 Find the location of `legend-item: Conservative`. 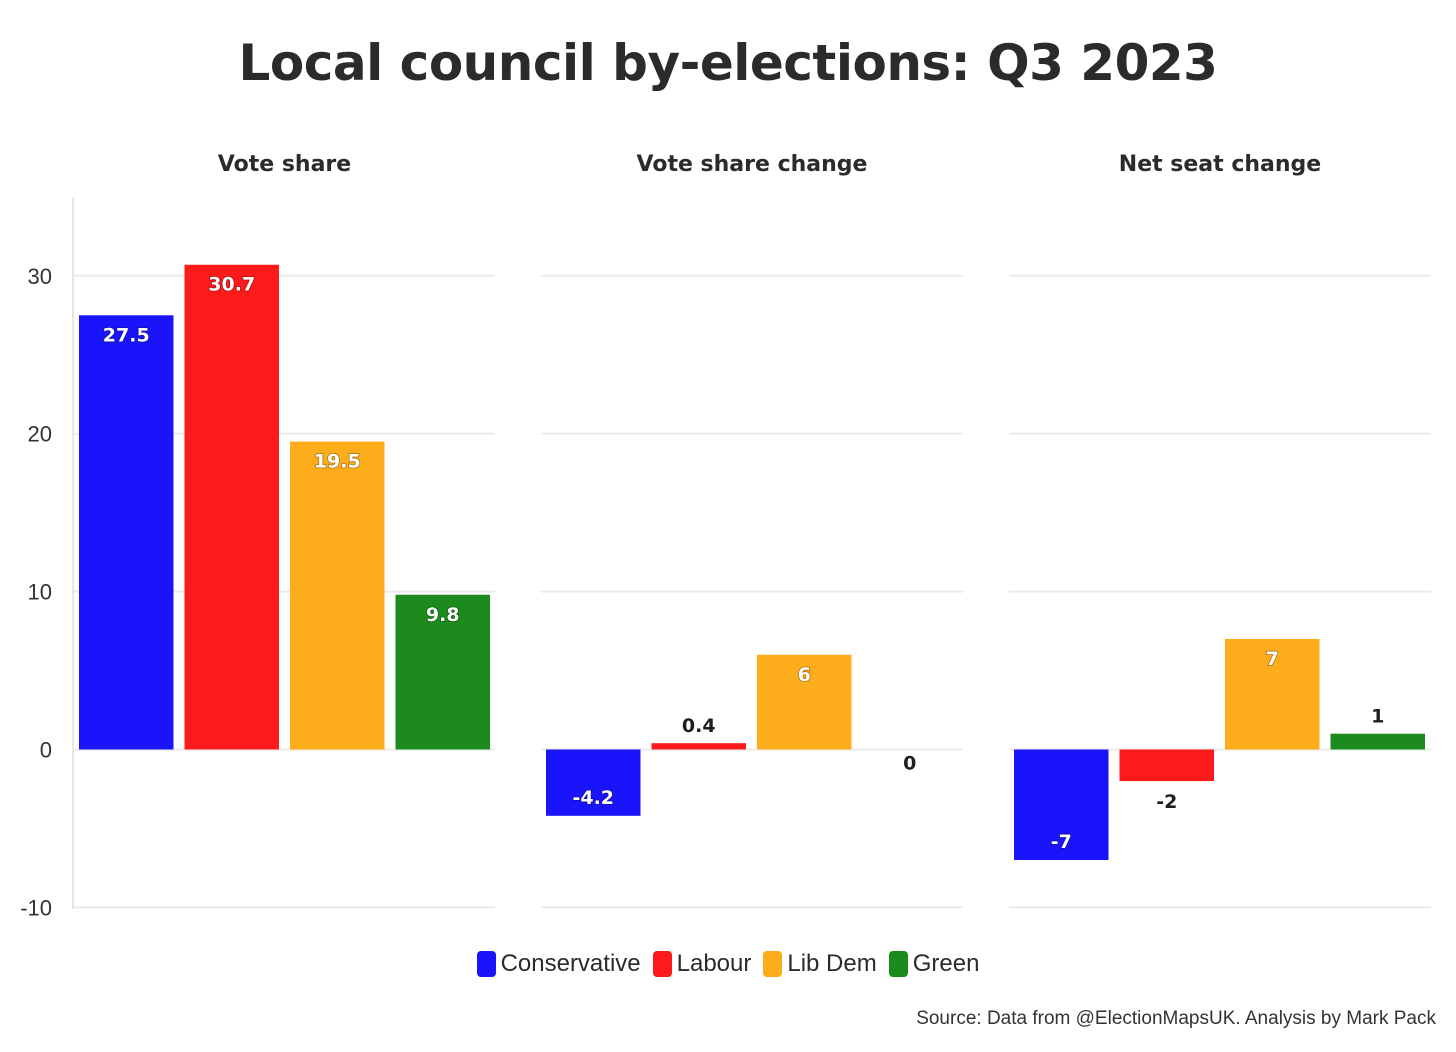

legend-item: Conservative is located at coordinates (558, 964).